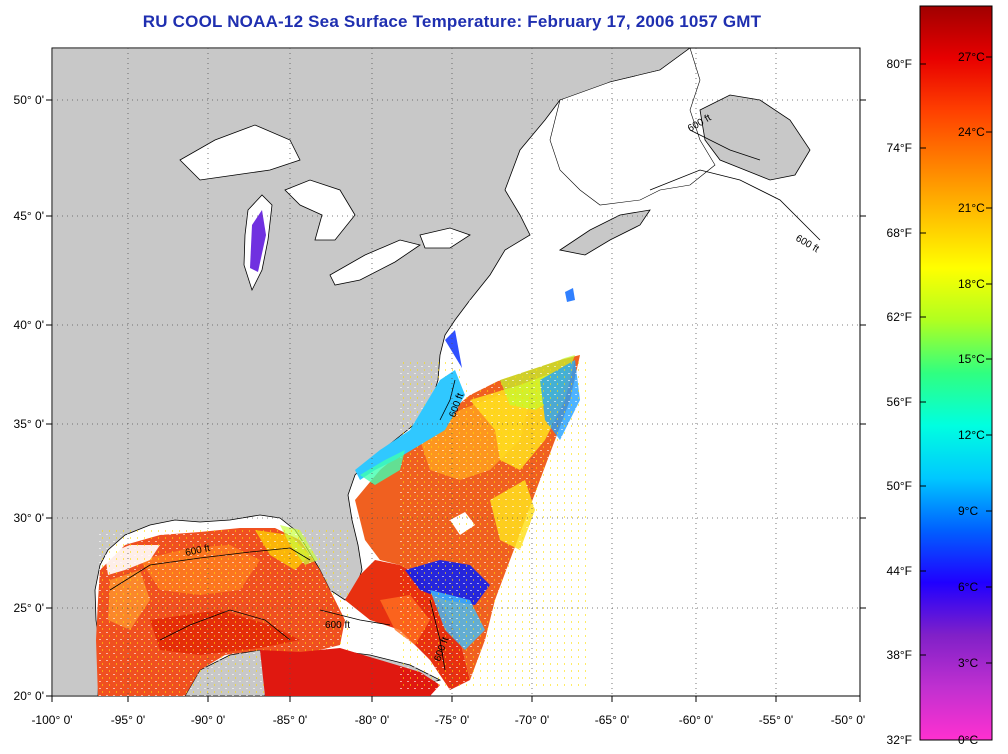 The width and height of the screenshot is (1008, 754). What do you see at coordinates (29, 100) in the screenshot?
I see `lat-label: 50° 0'` at bounding box center [29, 100].